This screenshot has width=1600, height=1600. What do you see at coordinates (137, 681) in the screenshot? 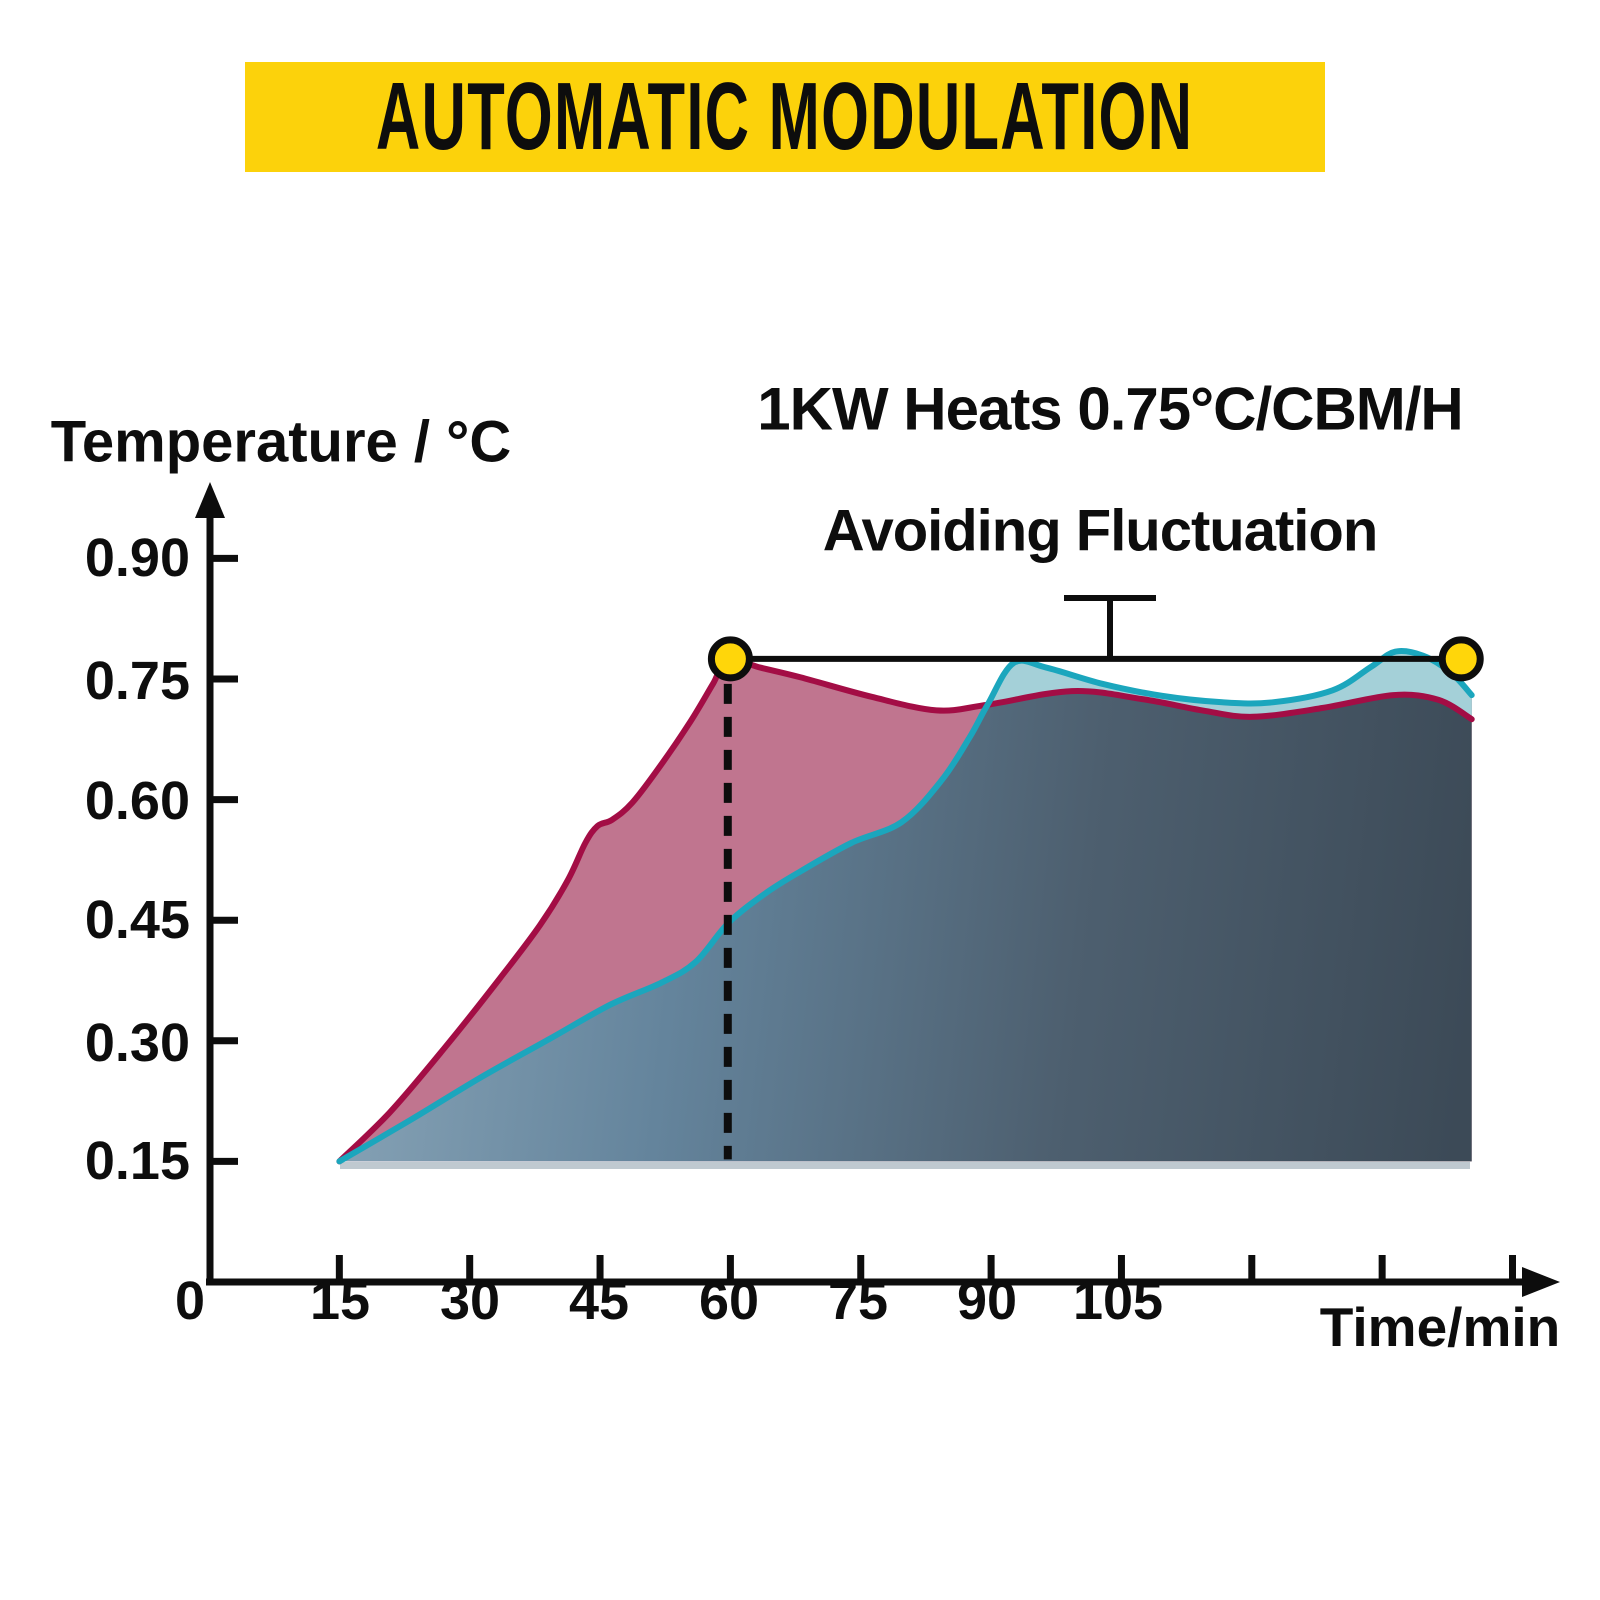
I see `y-tick-label: 0.75` at bounding box center [137, 681].